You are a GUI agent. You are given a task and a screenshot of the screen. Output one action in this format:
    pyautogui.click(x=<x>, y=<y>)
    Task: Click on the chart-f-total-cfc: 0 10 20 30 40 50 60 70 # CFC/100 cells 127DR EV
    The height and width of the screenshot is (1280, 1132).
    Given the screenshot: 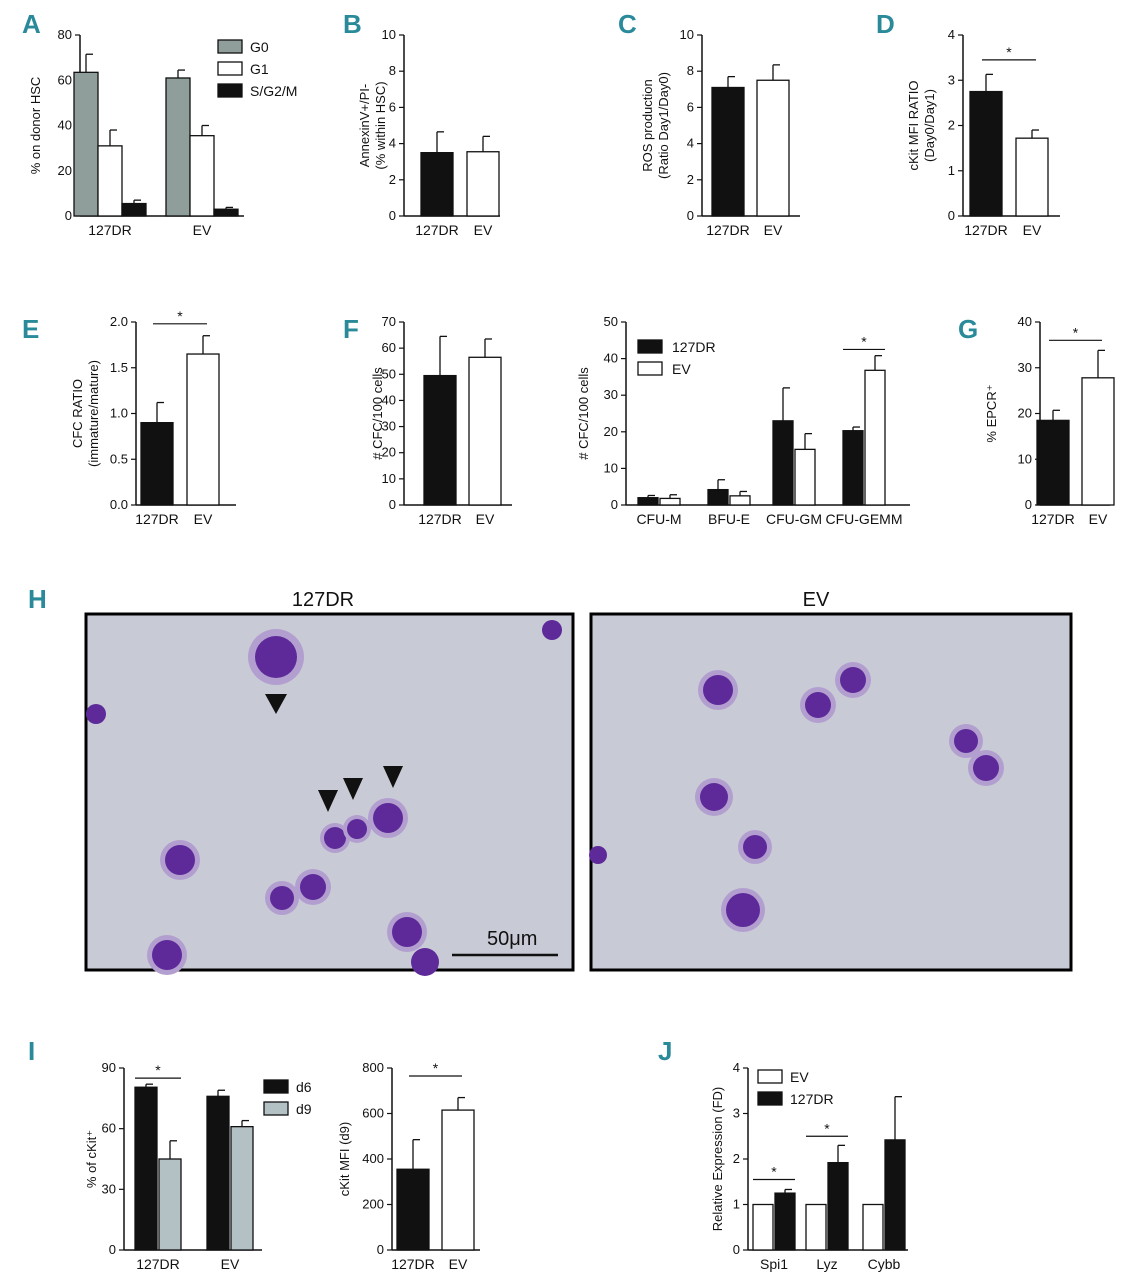 What is the action you would take?
    pyautogui.click(x=441, y=420)
    